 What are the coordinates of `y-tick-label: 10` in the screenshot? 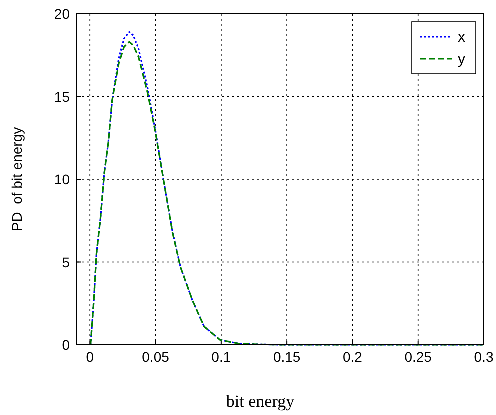 It's located at (62, 180).